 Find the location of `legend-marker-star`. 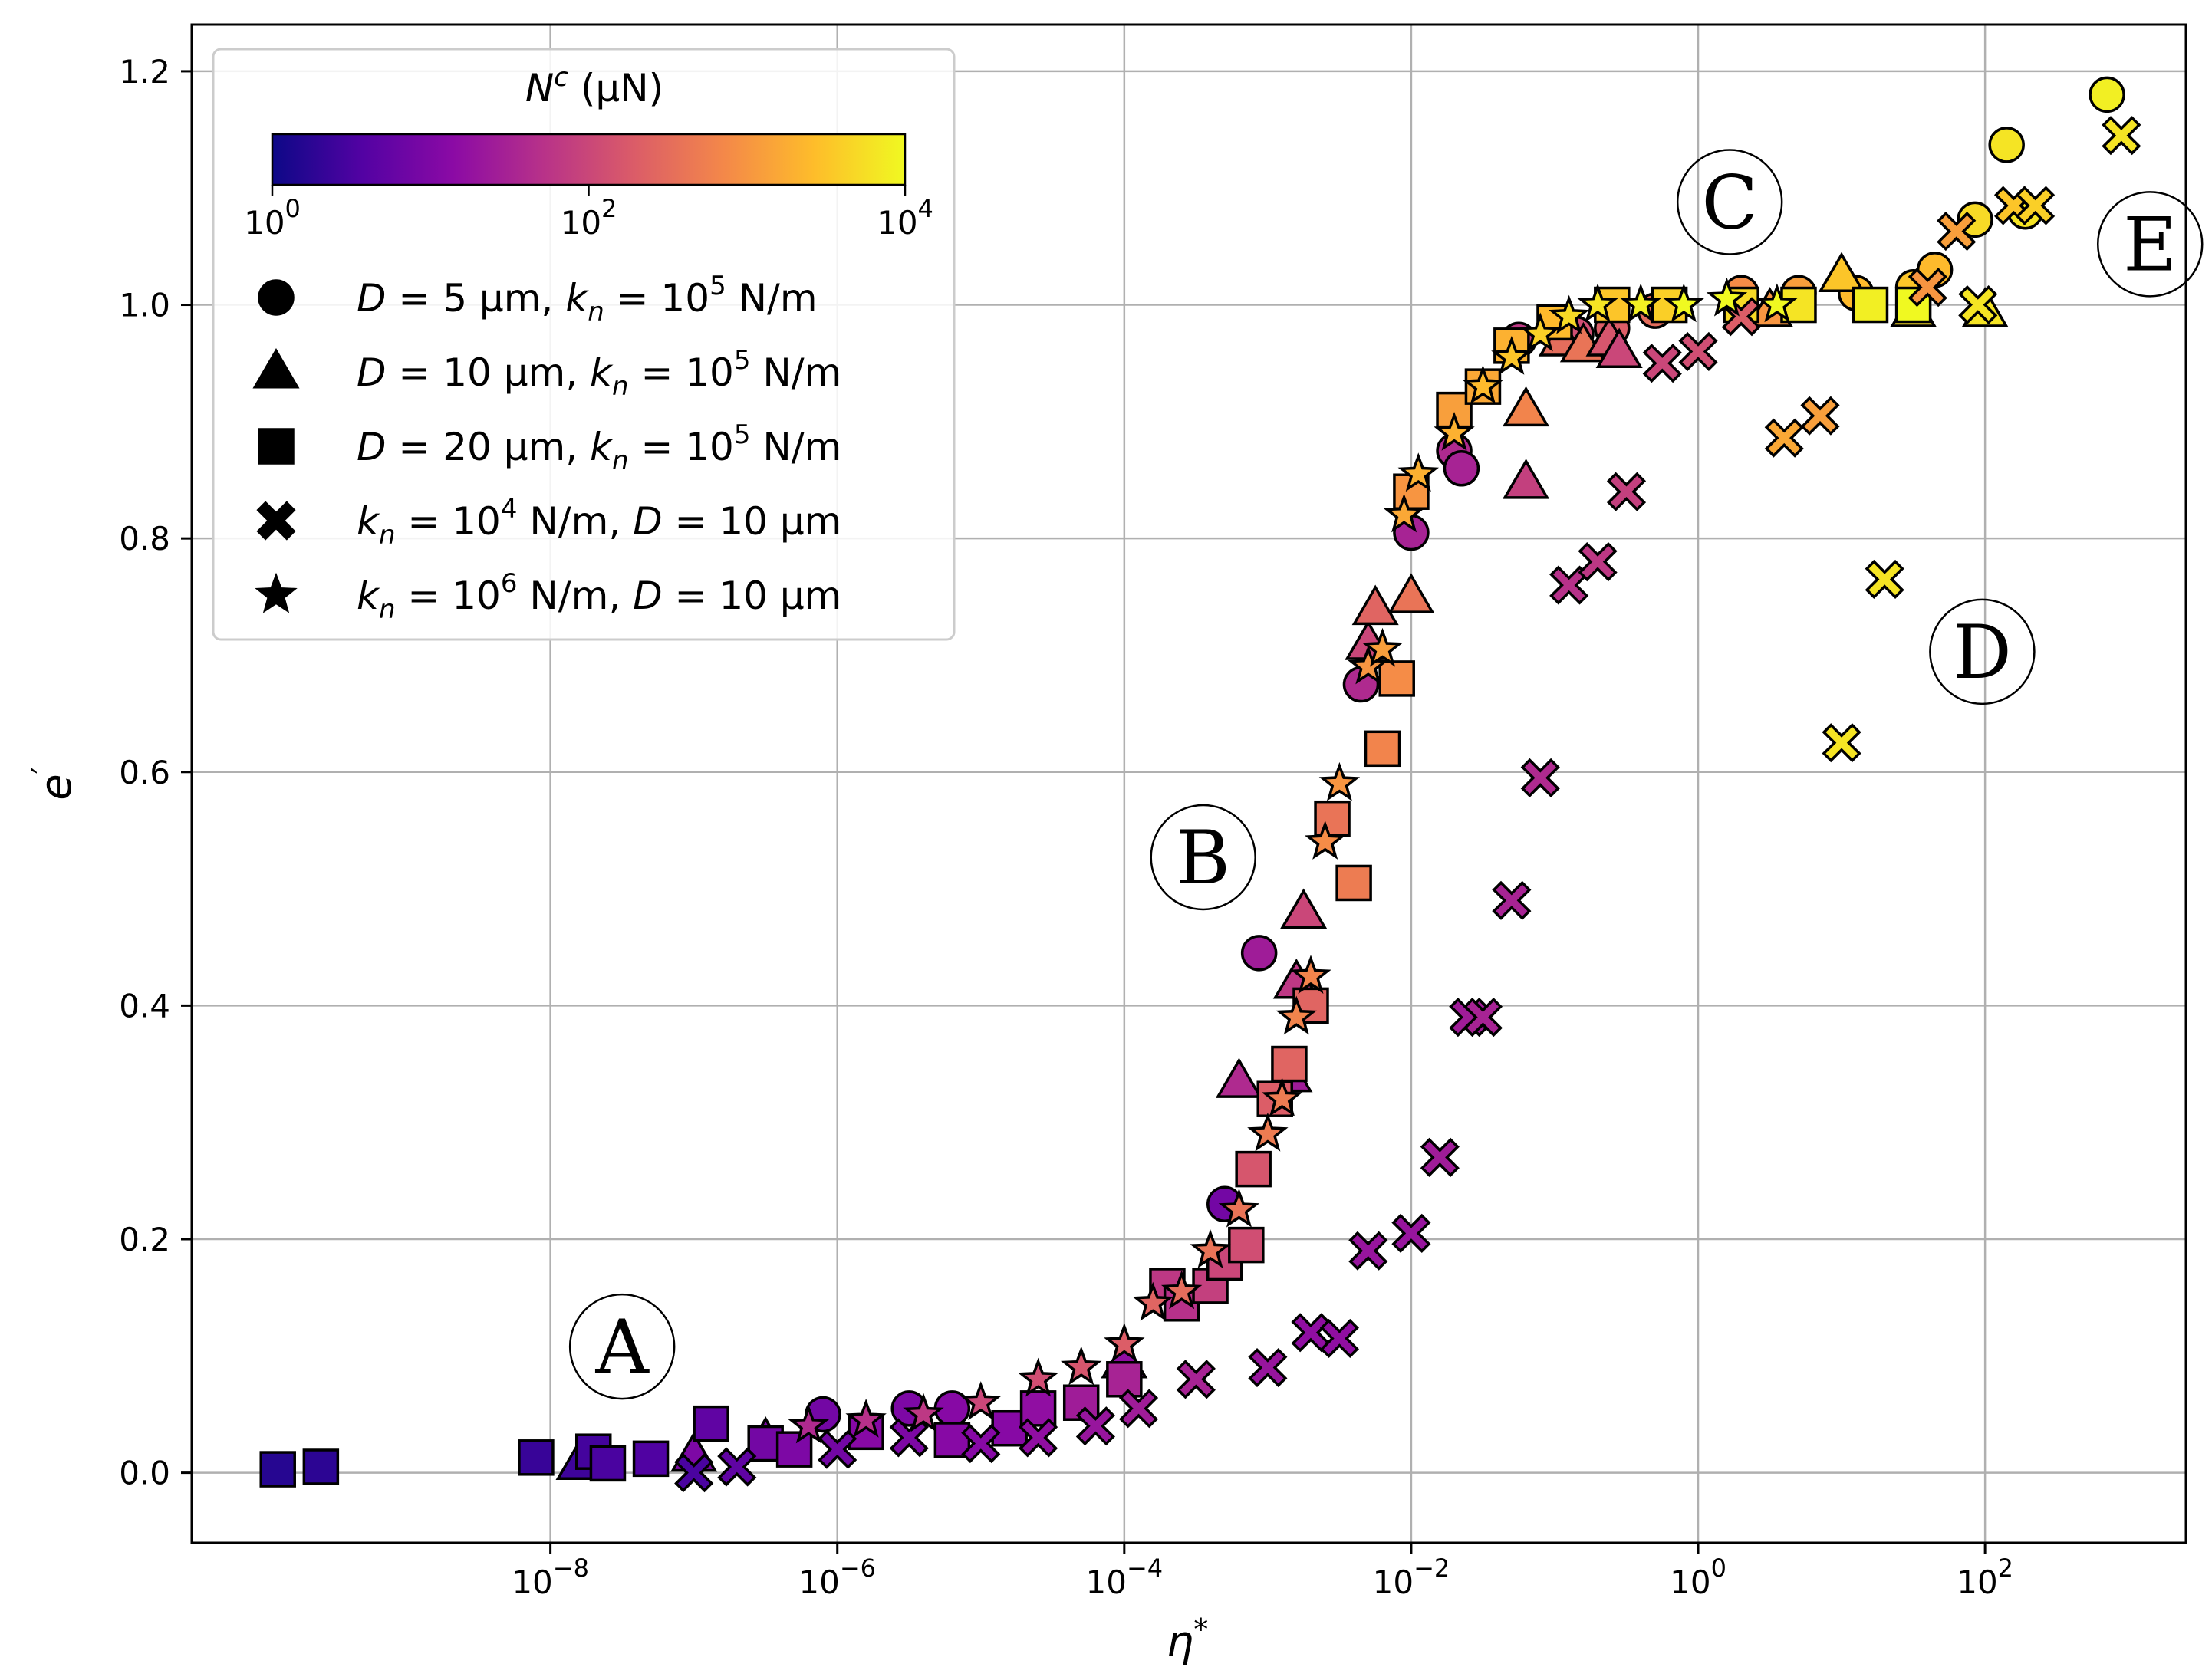

legend-marker-star is located at coordinates (276, 592).